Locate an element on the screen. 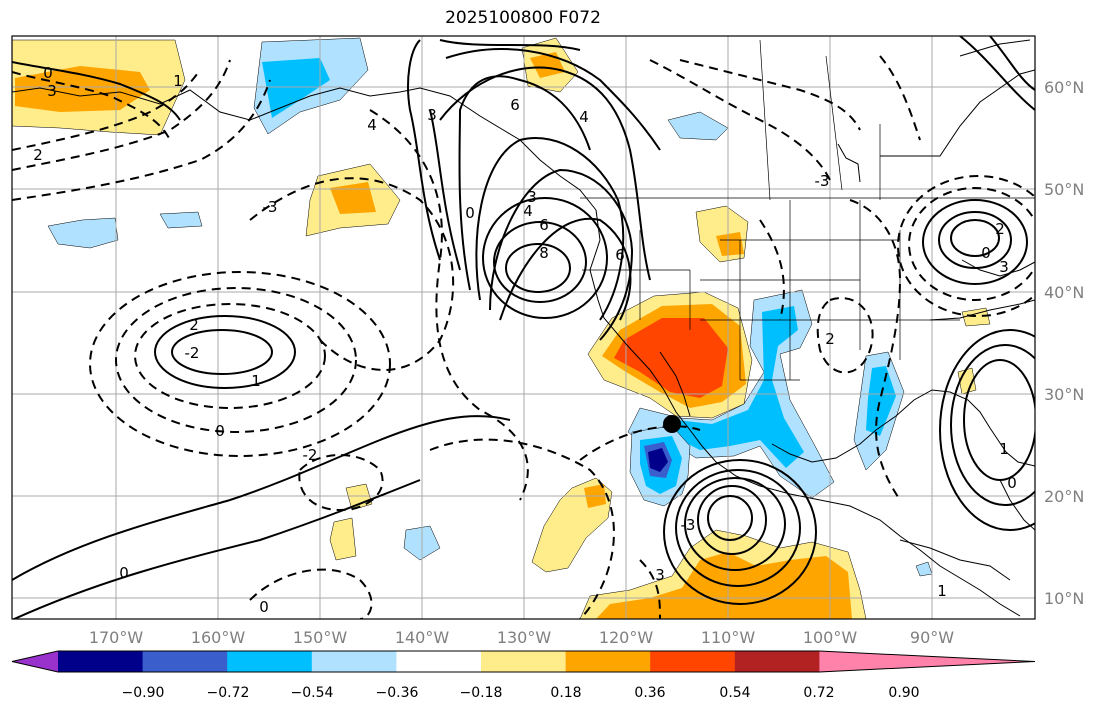  lat-label: 30°N is located at coordinates (1064, 394).